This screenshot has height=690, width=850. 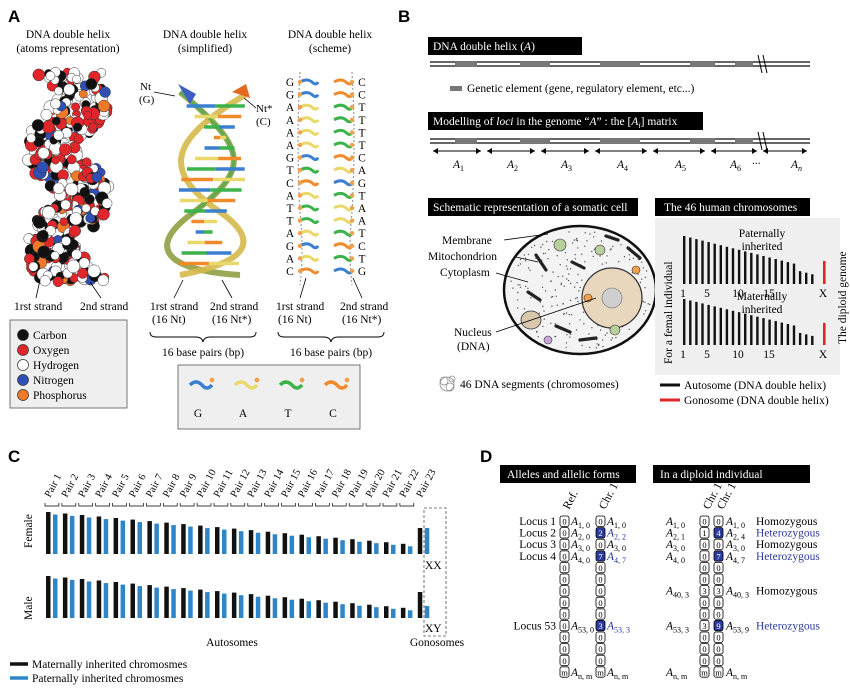 What do you see at coordinates (537, 534) in the screenshot?
I see `locus-name: Locus 2` at bounding box center [537, 534].